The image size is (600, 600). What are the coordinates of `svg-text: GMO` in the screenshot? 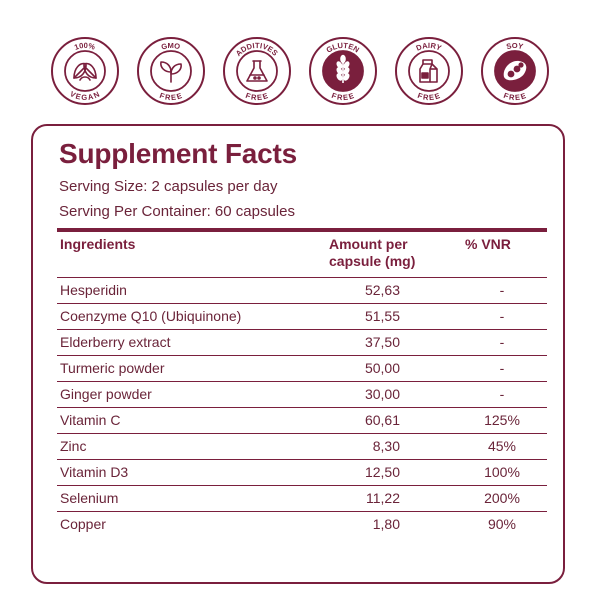 It's located at (170, 46).